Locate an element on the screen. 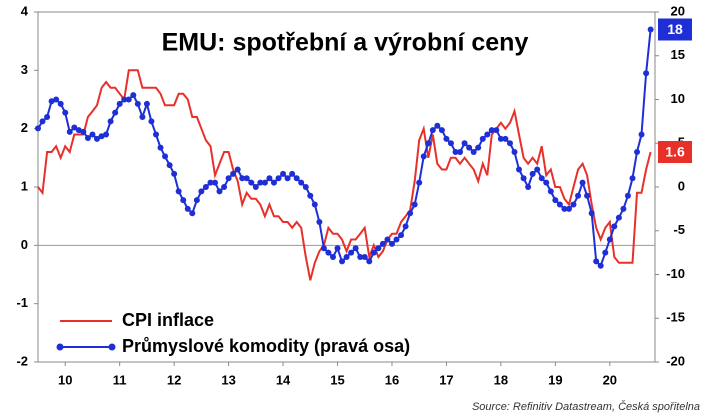  y2-tick-label: 20 is located at coordinates (678, 10).